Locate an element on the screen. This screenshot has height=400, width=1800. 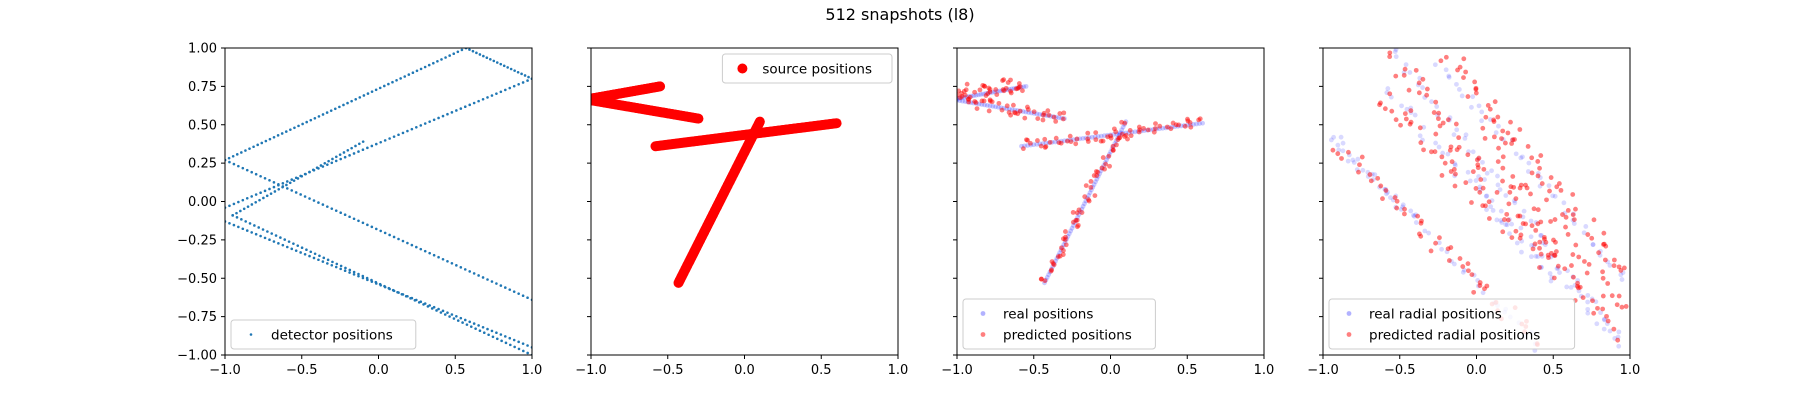
plot-area is located at coordinates (378, 201).